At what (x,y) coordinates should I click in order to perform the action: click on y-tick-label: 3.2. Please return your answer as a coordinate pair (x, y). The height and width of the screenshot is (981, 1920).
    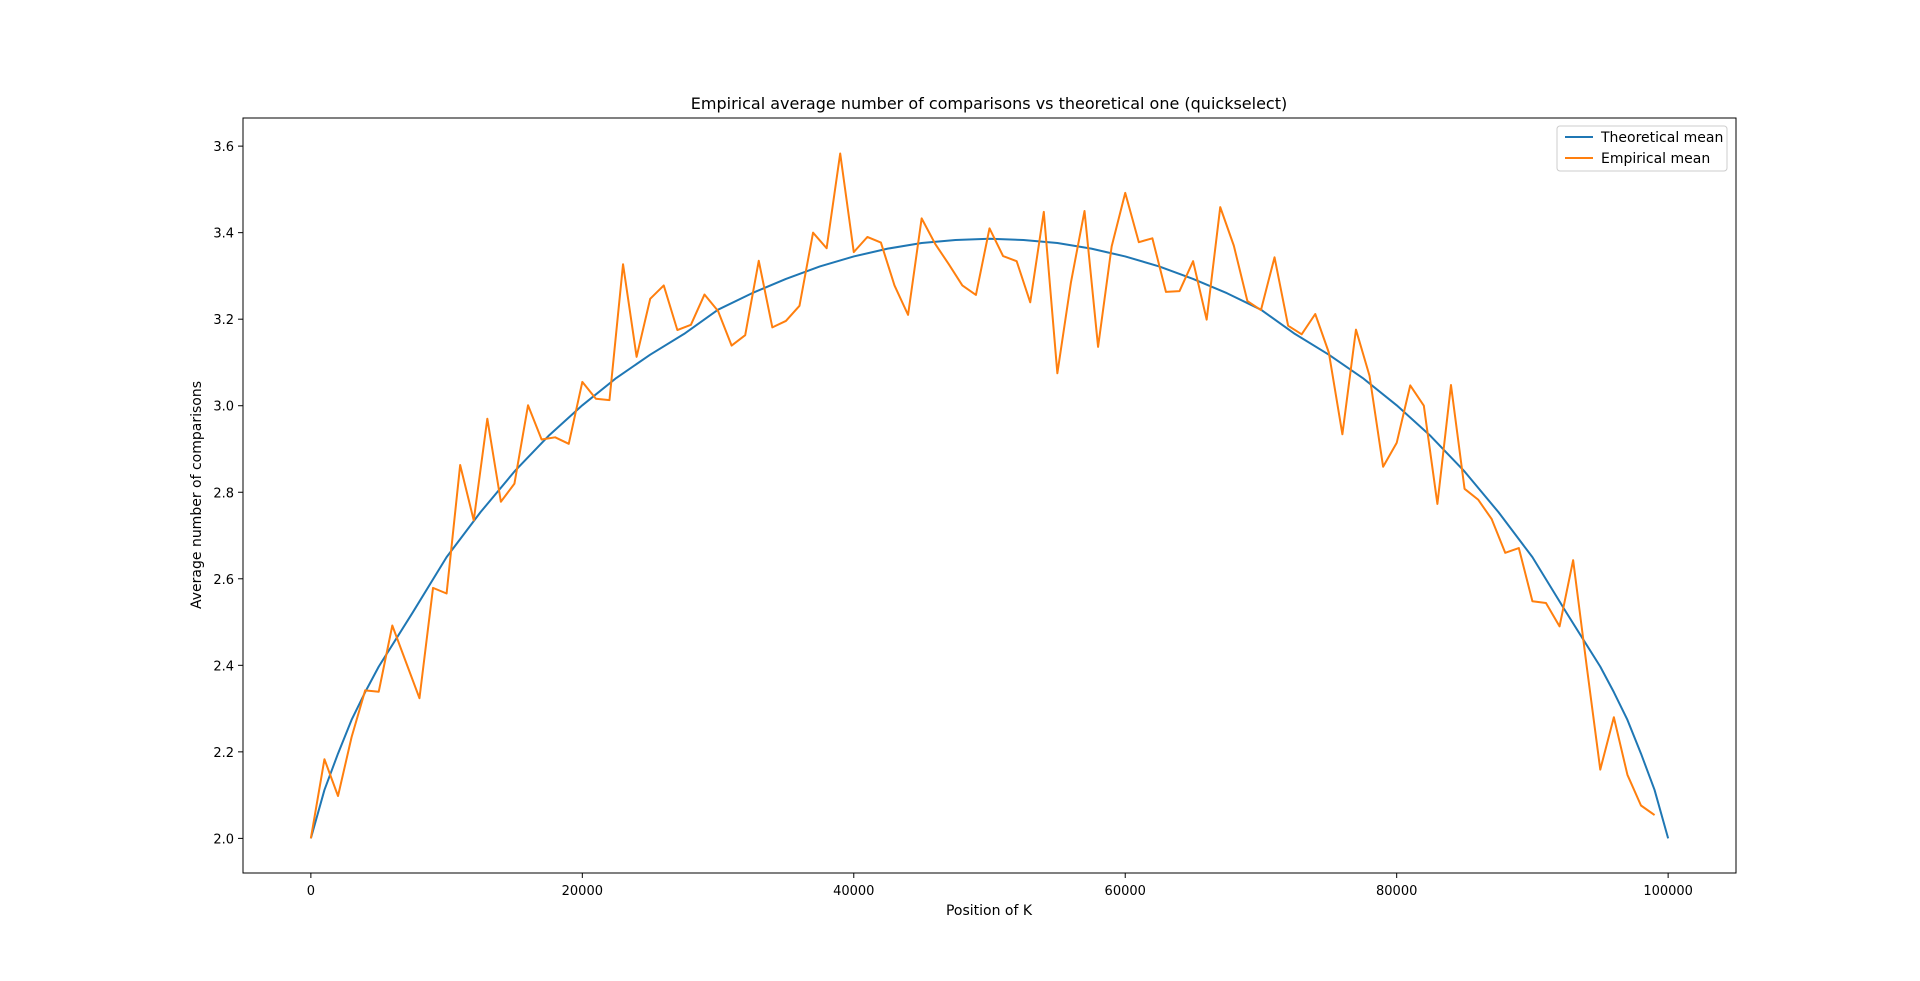
    Looking at the image, I should click on (223, 320).